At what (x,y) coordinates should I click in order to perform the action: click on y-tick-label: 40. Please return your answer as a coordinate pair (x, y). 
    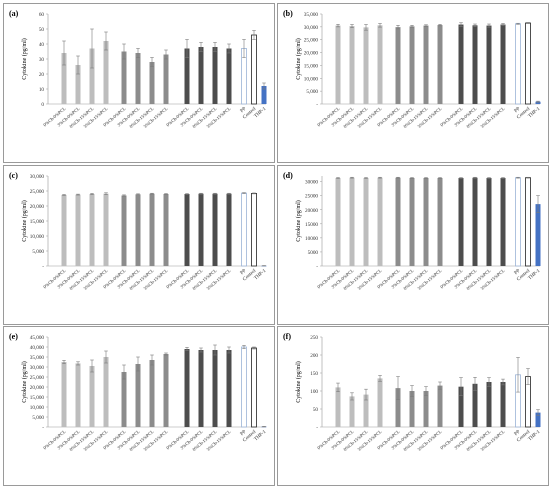
    Looking at the image, I should click on (42, 45).